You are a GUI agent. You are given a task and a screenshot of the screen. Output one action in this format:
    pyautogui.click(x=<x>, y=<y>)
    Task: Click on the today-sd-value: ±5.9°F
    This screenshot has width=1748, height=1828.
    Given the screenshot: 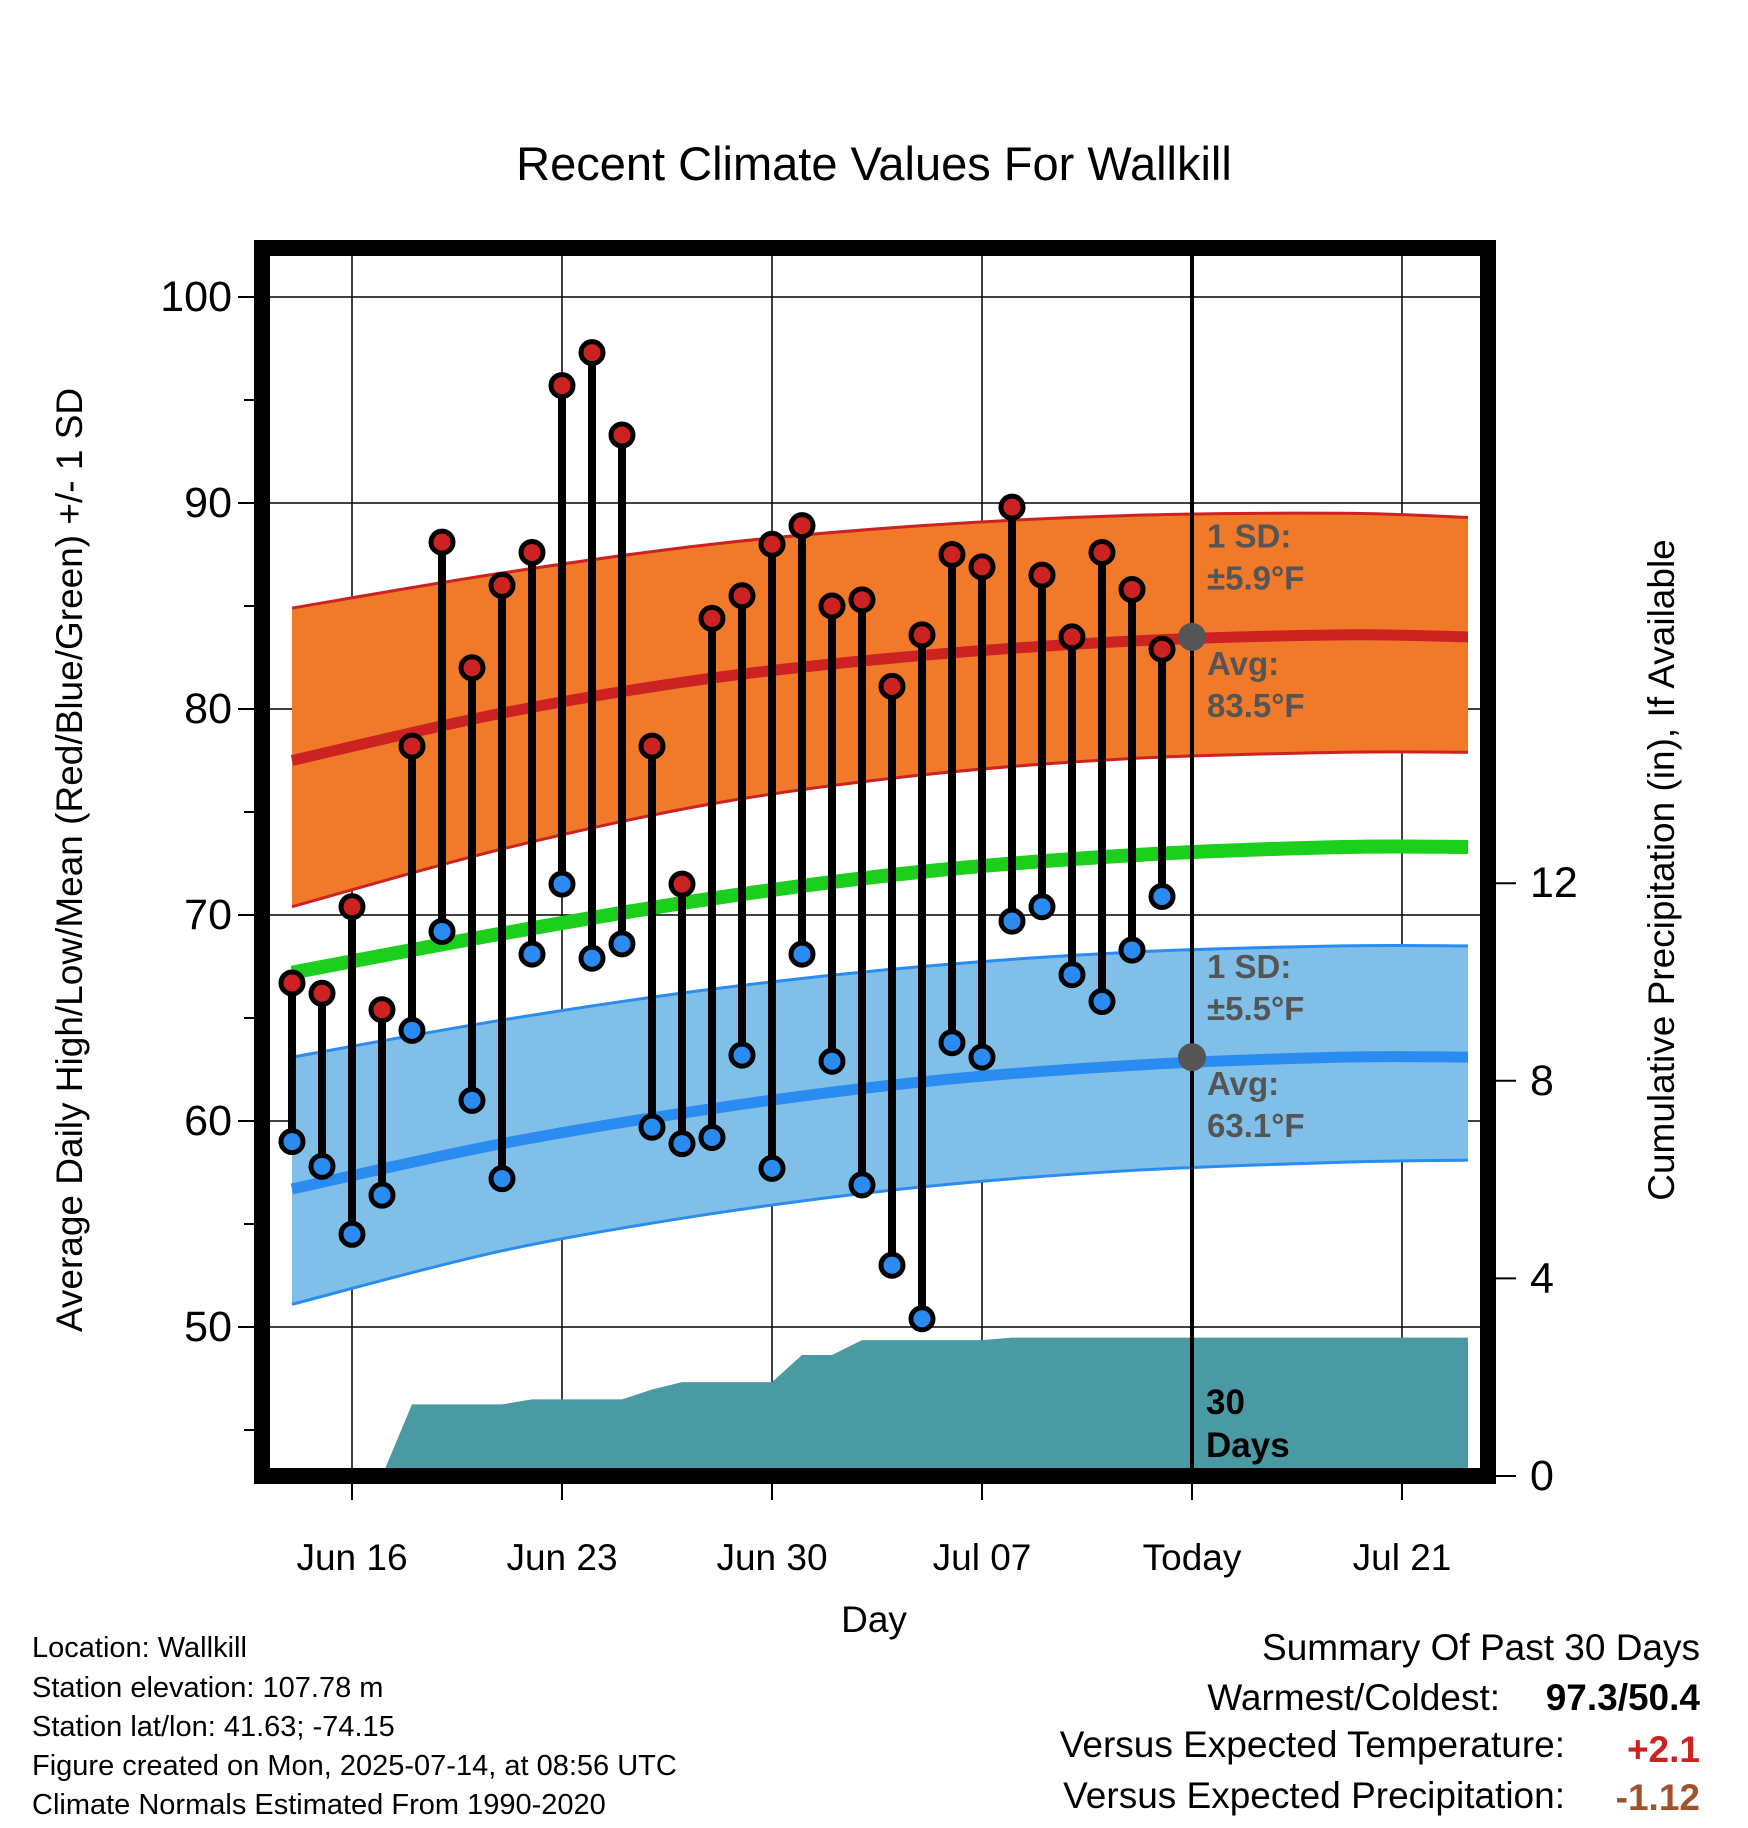 What is the action you would take?
    pyautogui.click(x=1255, y=577)
    